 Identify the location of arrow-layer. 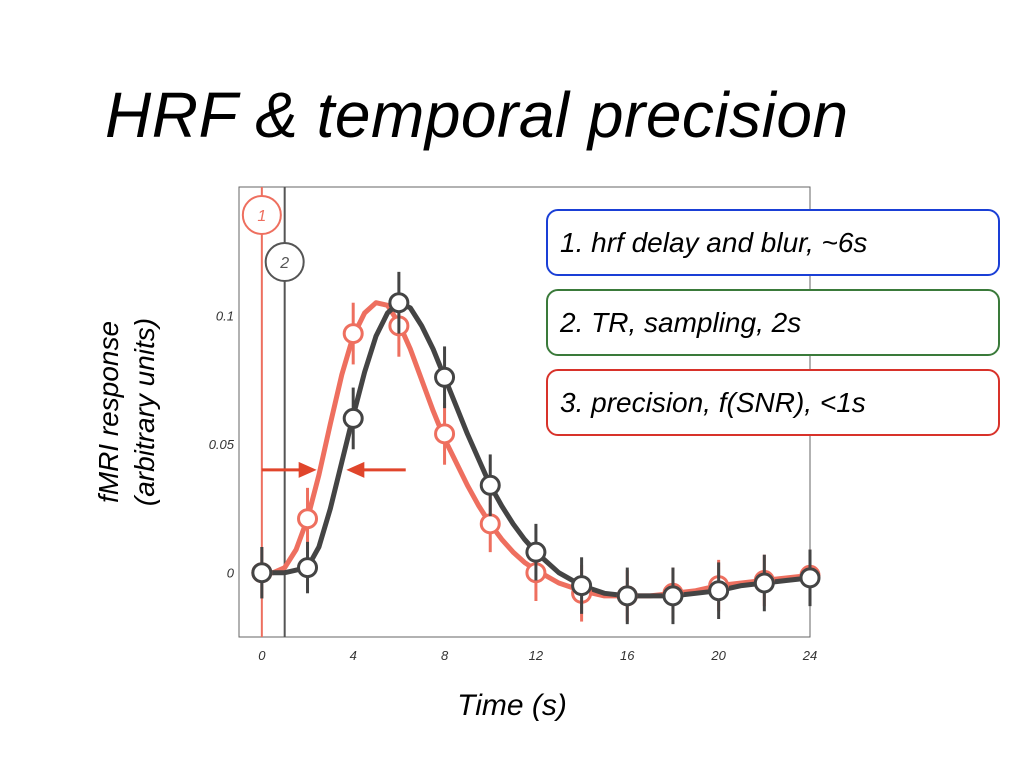
(333, 469).